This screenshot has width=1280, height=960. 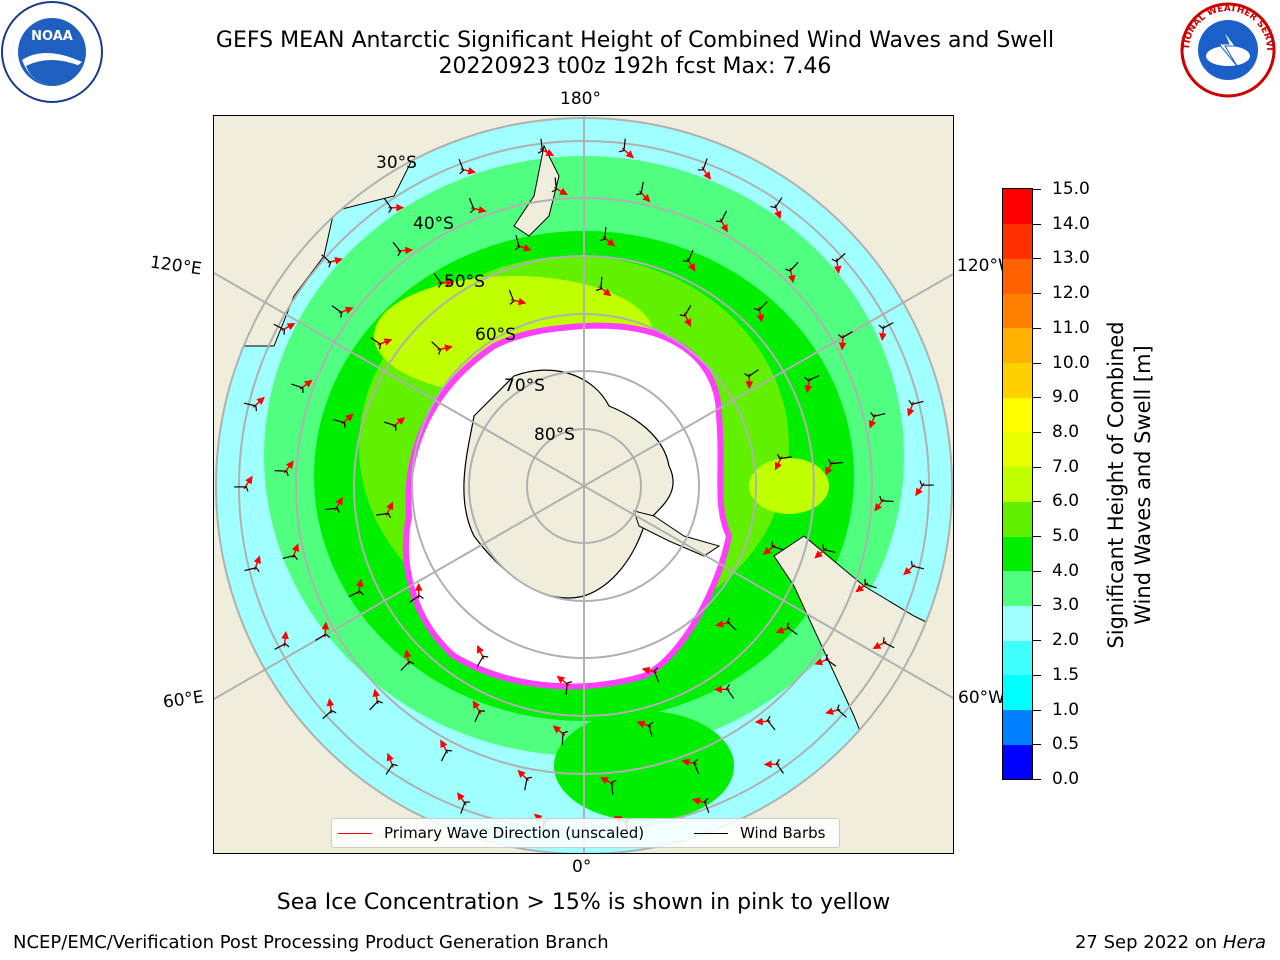 What do you see at coordinates (524, 386) in the screenshot?
I see `lat-label-70s: 70°S` at bounding box center [524, 386].